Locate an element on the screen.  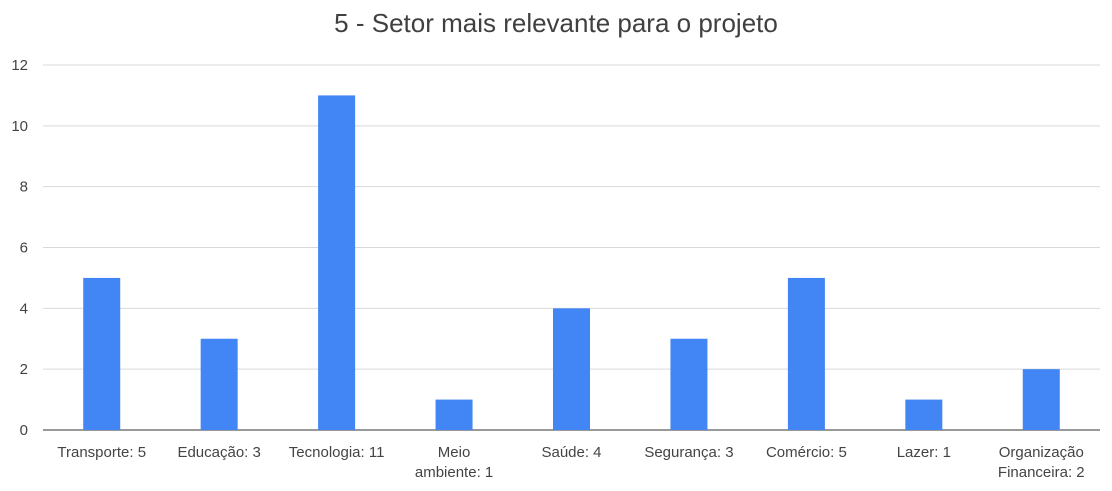
x-tick-label-line: Segurança: 3 is located at coordinates (688, 452).